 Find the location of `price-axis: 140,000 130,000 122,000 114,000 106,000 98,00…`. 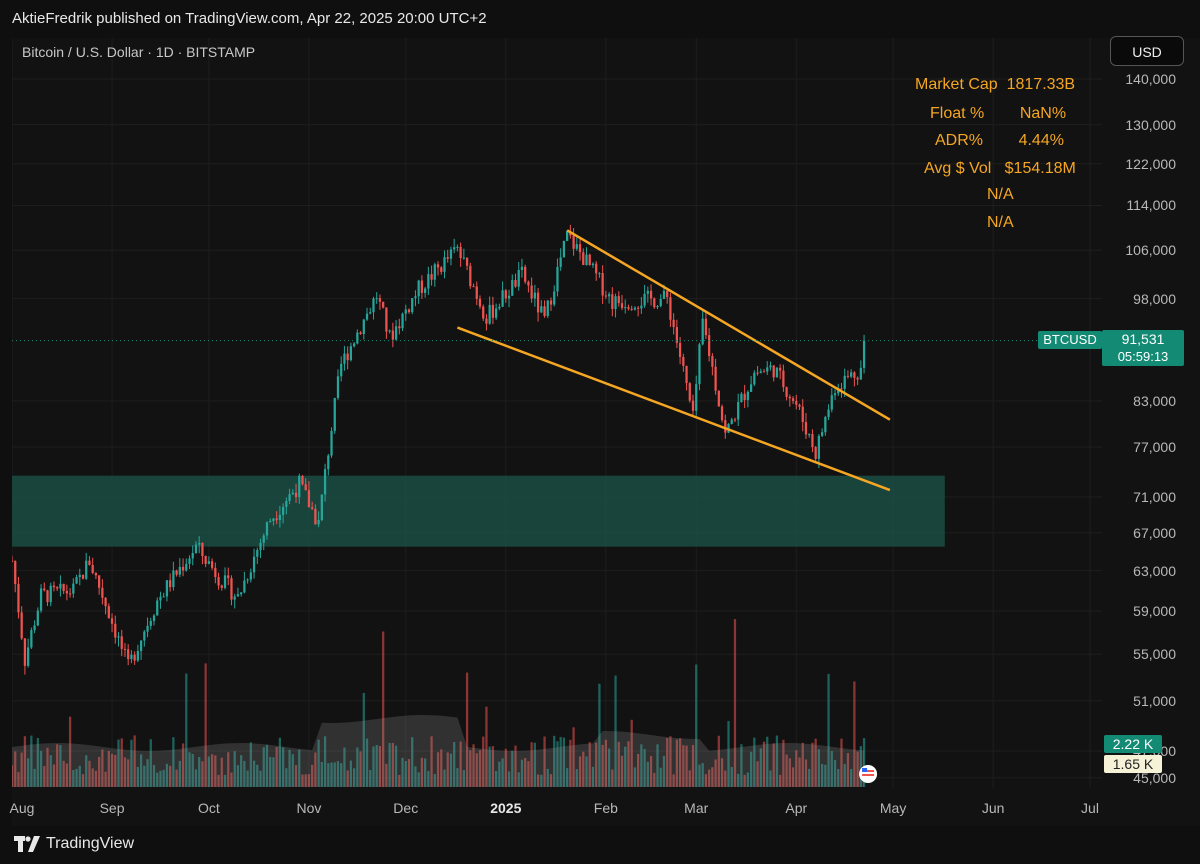

price-axis: 140,000 130,000 122,000 114,000 106,000 98,00… is located at coordinates (1151, 413).